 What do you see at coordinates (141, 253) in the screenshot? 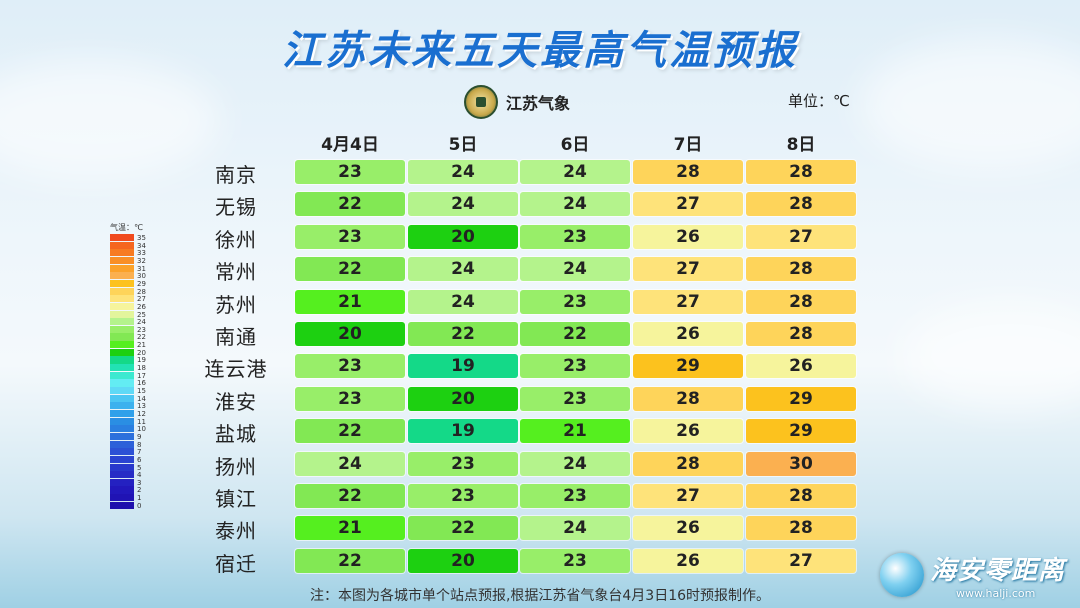
I see `legend-tick-label: 33` at bounding box center [141, 253].